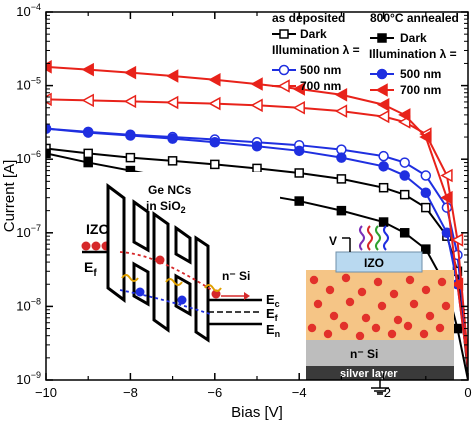 This screenshot has height=427, width=474. What do you see at coordinates (273, 300) in the screenshot?
I see `ec-label: Ec` at bounding box center [273, 300].